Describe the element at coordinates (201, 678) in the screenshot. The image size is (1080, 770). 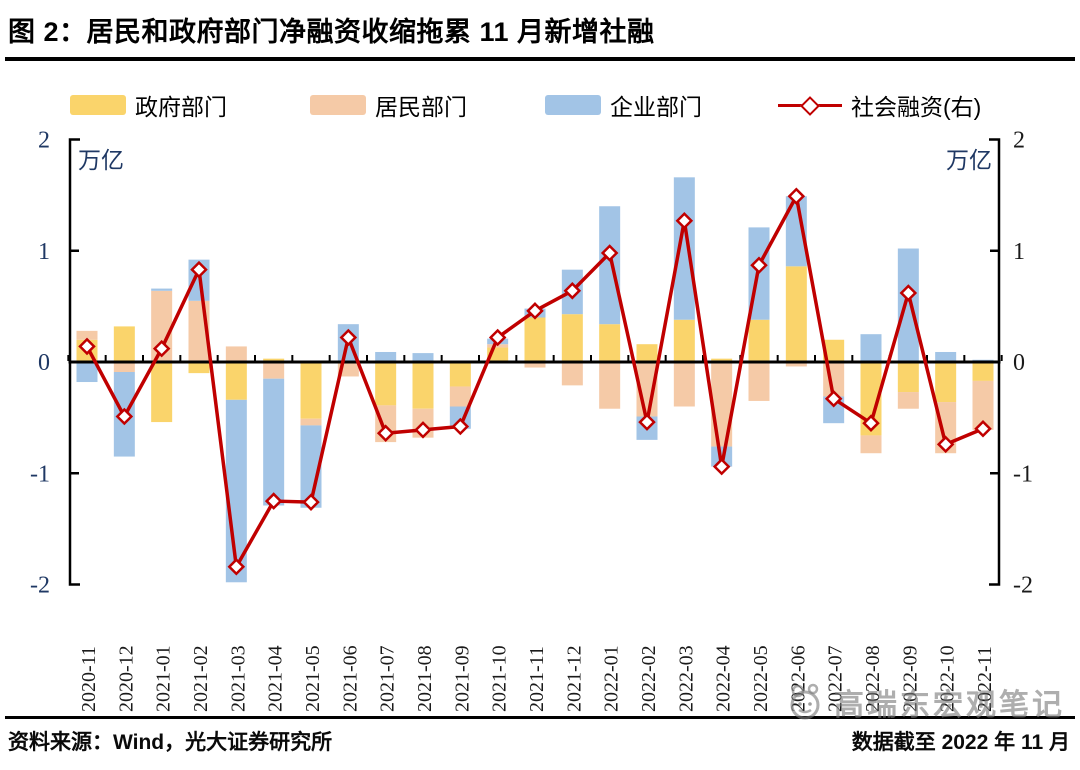
I see `x-axis-label: 2021-02` at that location.